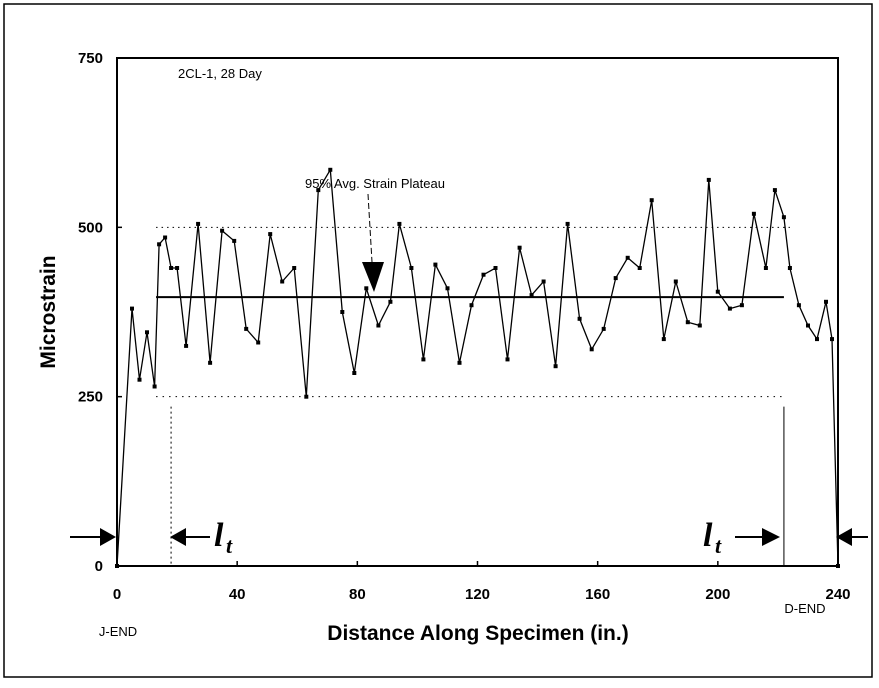 The width and height of the screenshot is (879, 688). What do you see at coordinates (370, 228) in the screenshot?
I see `plateau-leader-line` at bounding box center [370, 228].